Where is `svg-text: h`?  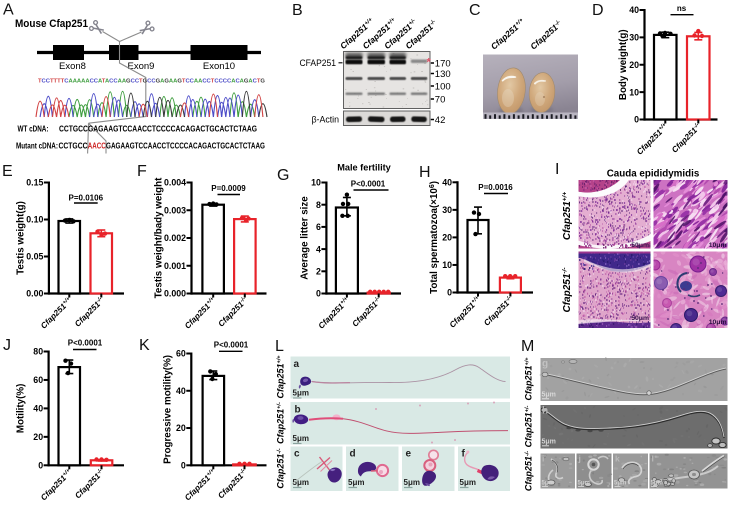 svg-text: h is located at coordinates (545, 411).